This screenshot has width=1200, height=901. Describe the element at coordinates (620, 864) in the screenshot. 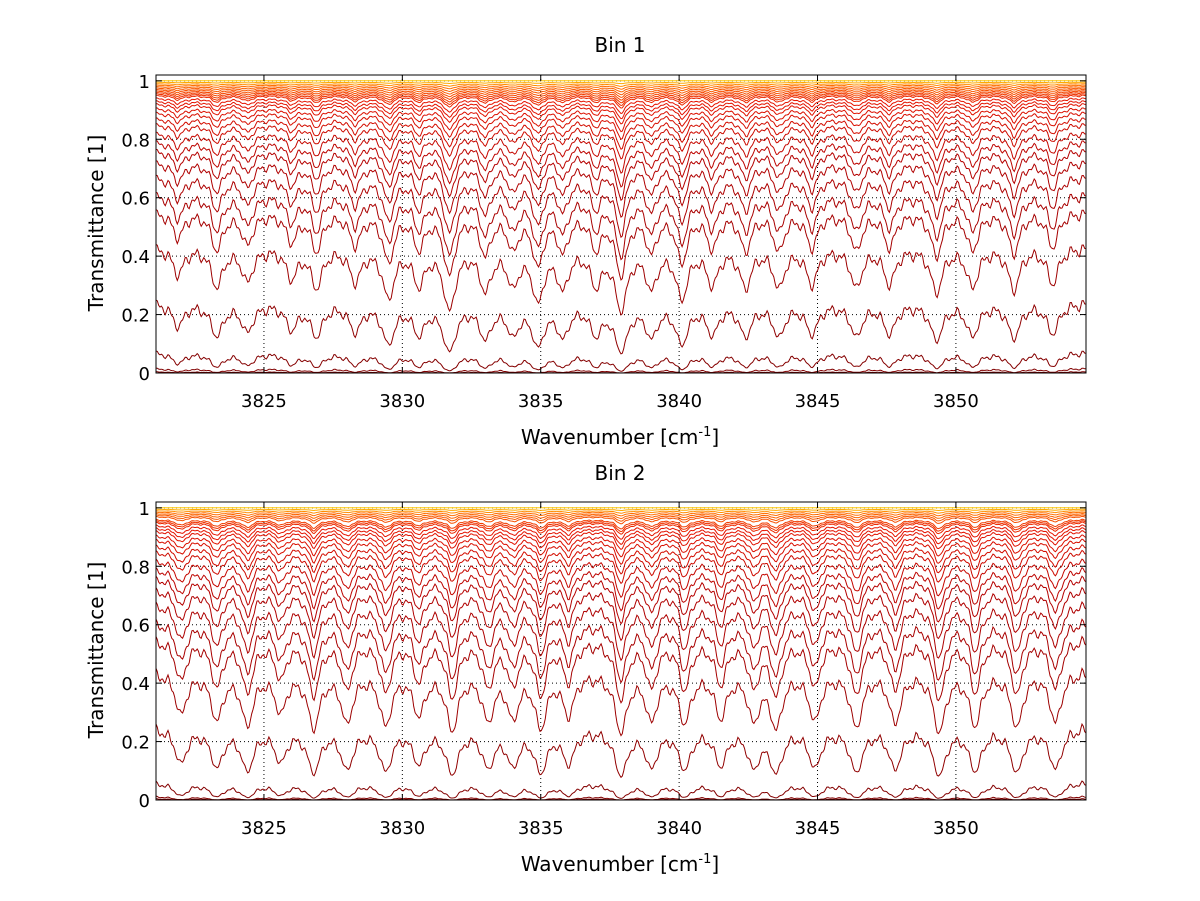

I see `x-axis-label-bin-2: Wavenumber [cm-1]` at that location.